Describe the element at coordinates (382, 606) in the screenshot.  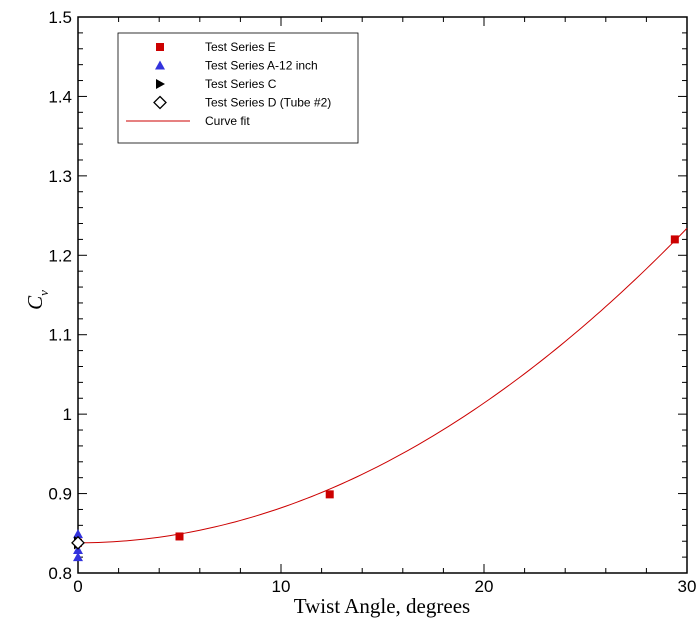
I see `x-axis-title: Twist Angle, degrees` at that location.